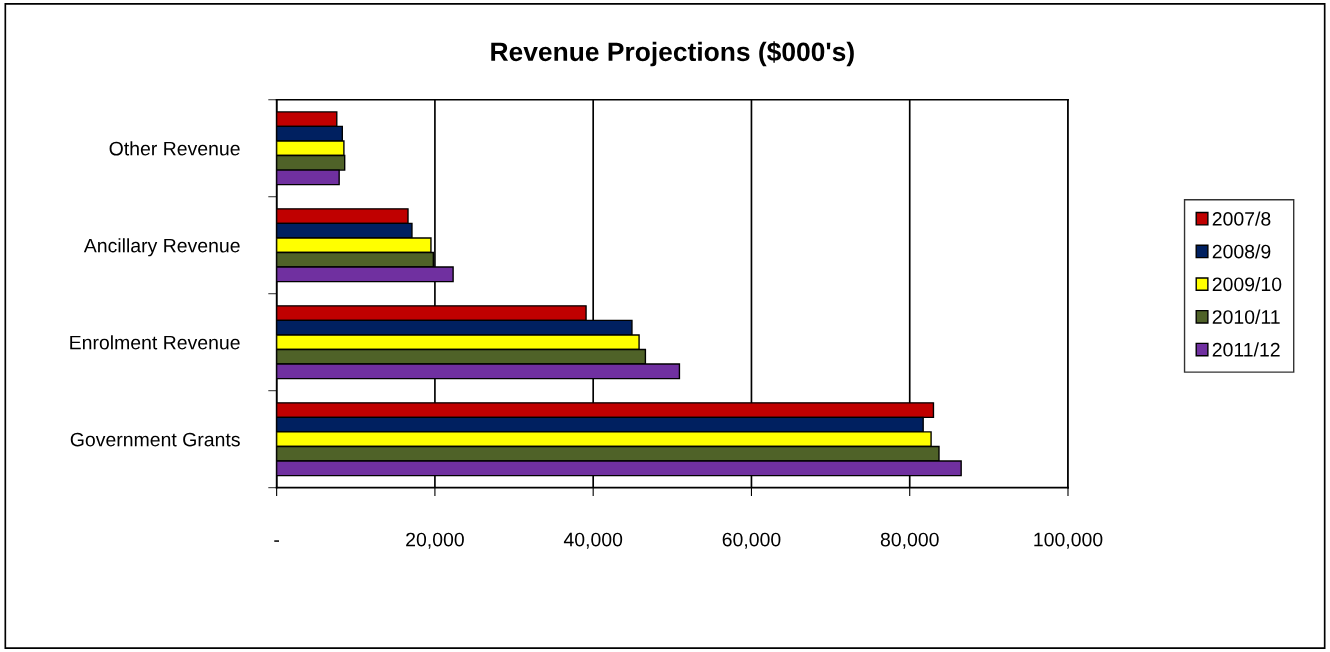 The width and height of the screenshot is (1330, 652). I want to click on chart-title: Revenue Projections ($000's), so click(672, 54).